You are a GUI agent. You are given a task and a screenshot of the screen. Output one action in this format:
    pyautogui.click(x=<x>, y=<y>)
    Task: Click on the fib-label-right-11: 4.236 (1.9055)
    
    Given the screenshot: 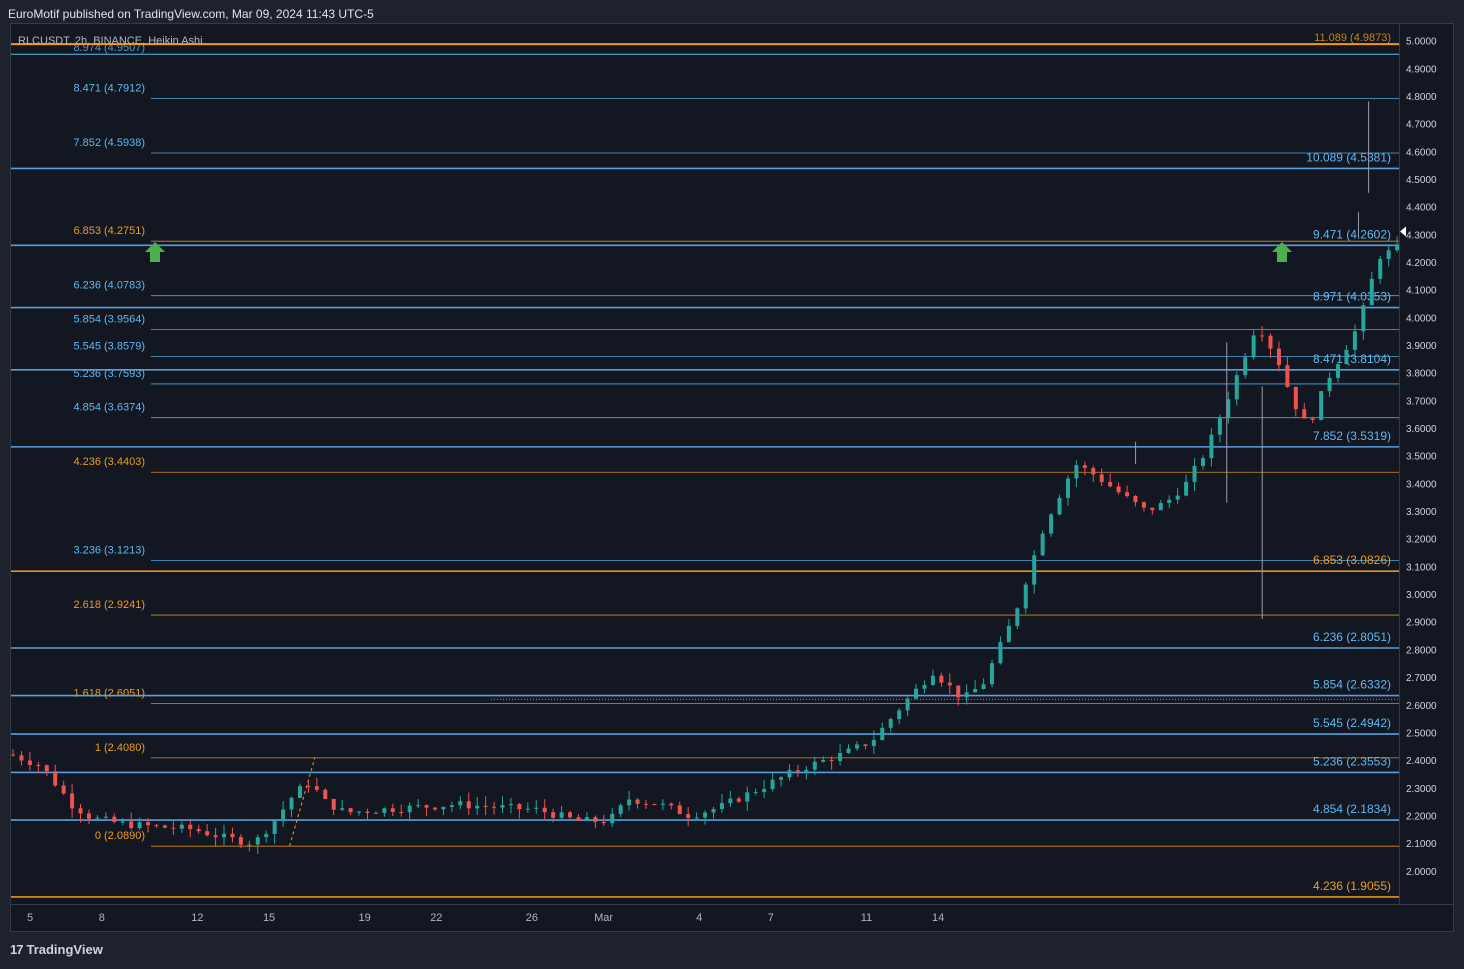 What is the action you would take?
    pyautogui.click(x=1352, y=886)
    